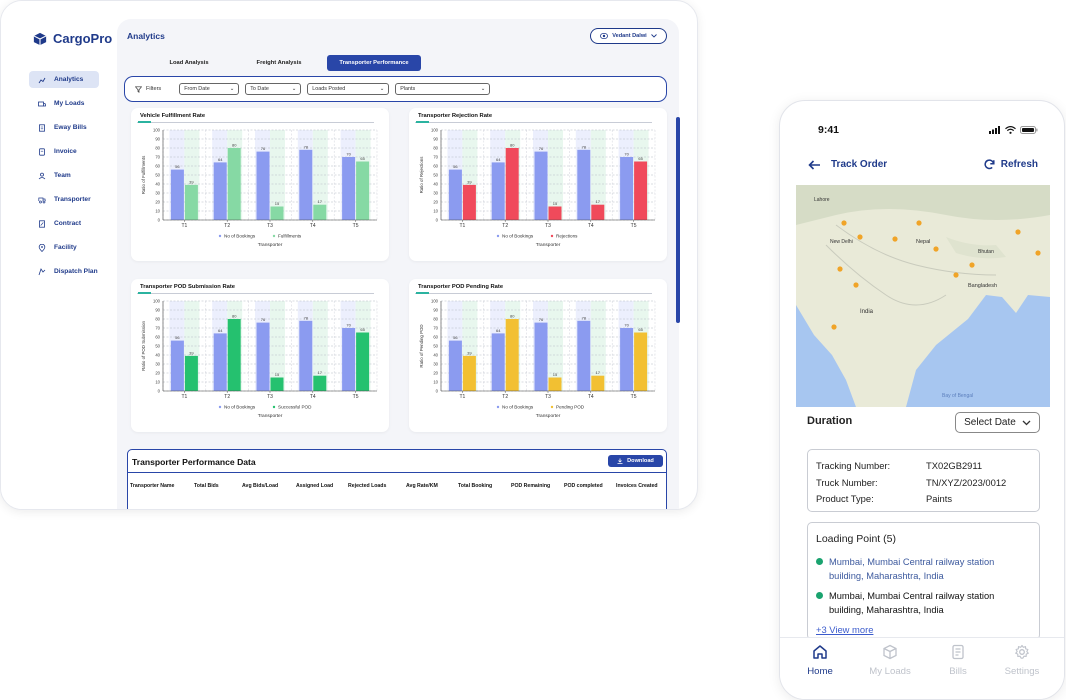  Describe the element at coordinates (315, 486) in the screenshot. I see `column-header: Assigned Load` at that location.